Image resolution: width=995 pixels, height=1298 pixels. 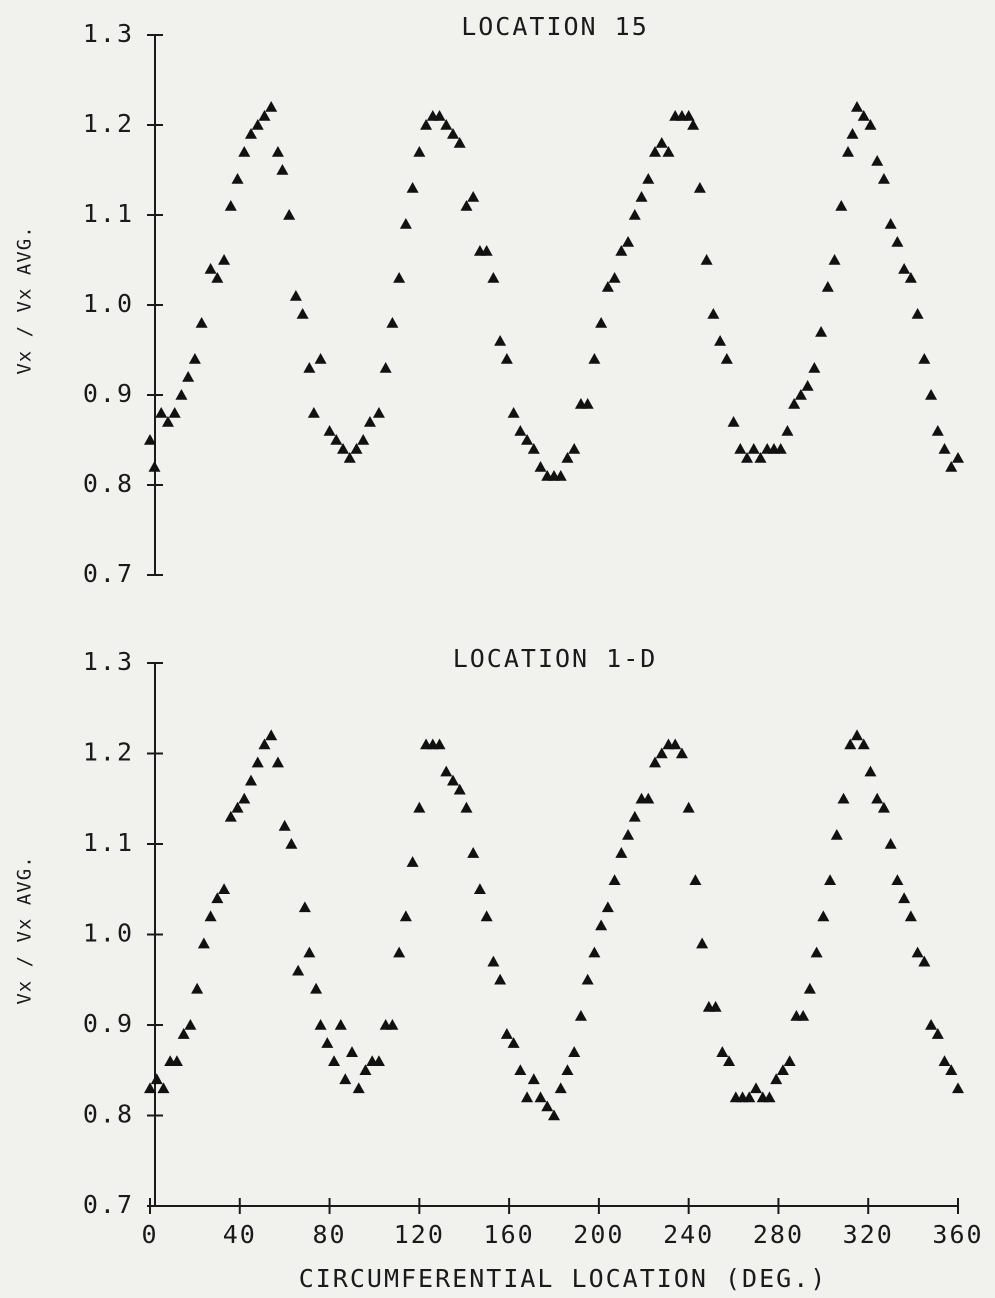 What do you see at coordinates (149, 1234) in the screenshot?
I see `x-tick-label: 0` at bounding box center [149, 1234].